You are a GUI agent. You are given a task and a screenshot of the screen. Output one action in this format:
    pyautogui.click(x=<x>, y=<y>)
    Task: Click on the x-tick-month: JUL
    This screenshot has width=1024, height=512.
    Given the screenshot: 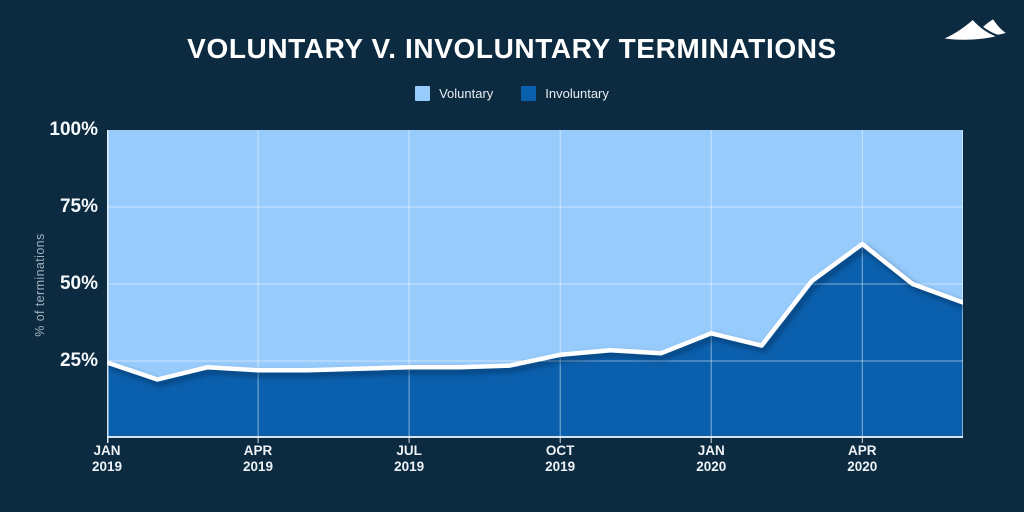 What is the action you would take?
    pyautogui.click(x=409, y=450)
    